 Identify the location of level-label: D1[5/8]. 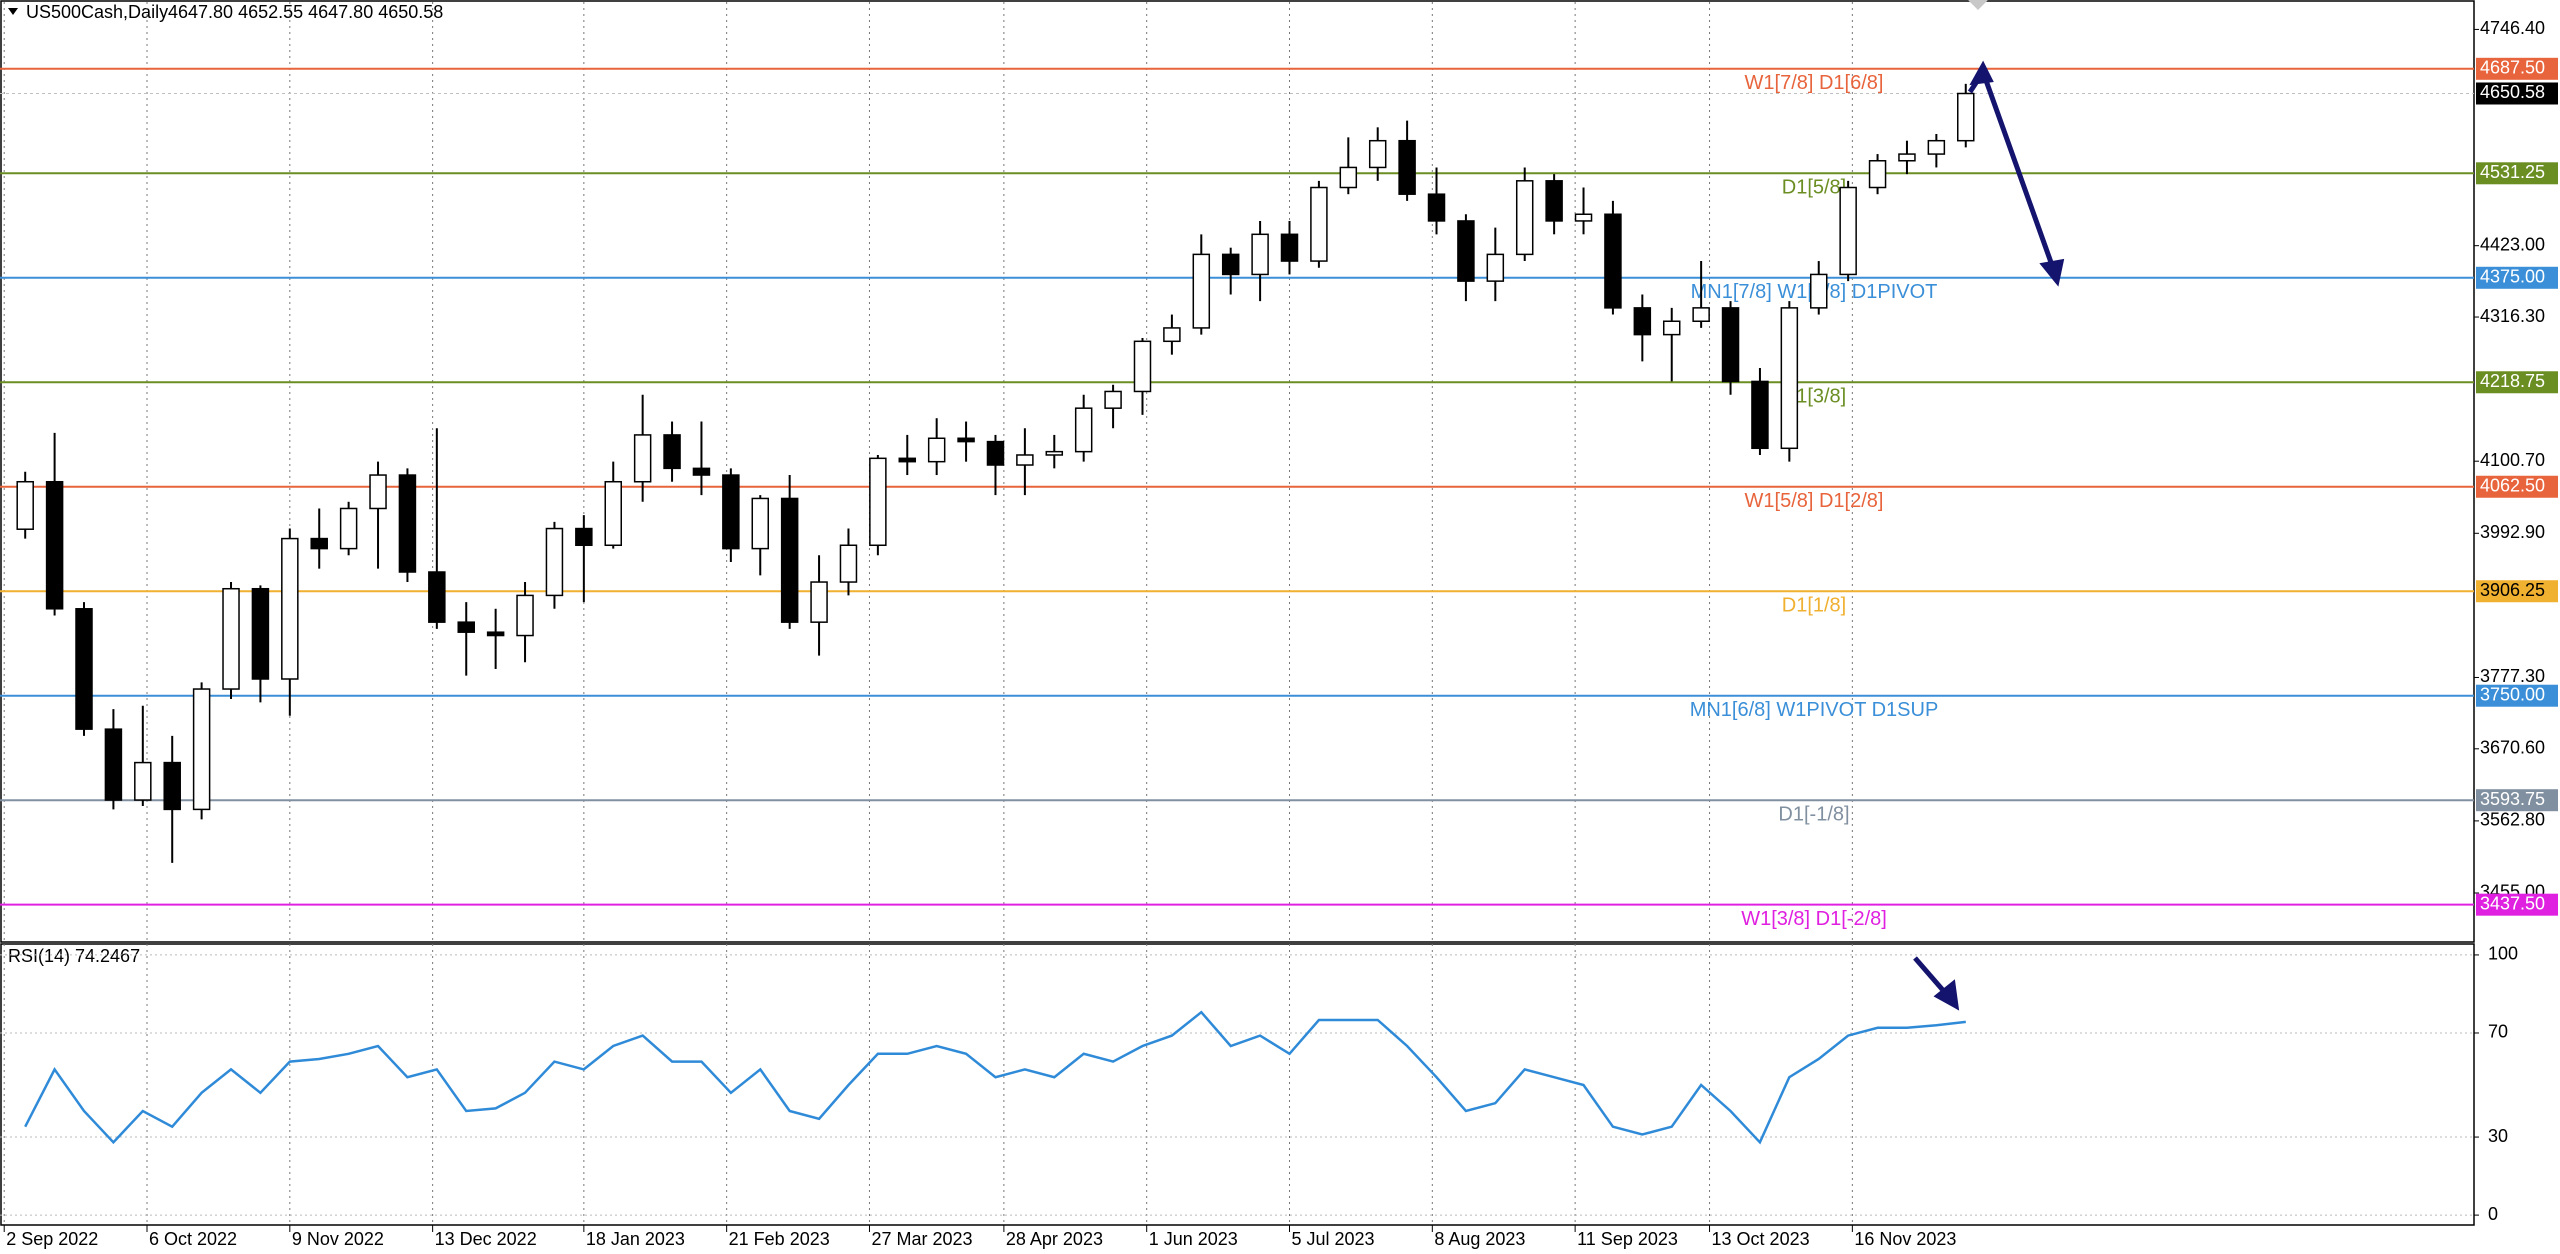
(1814, 188).